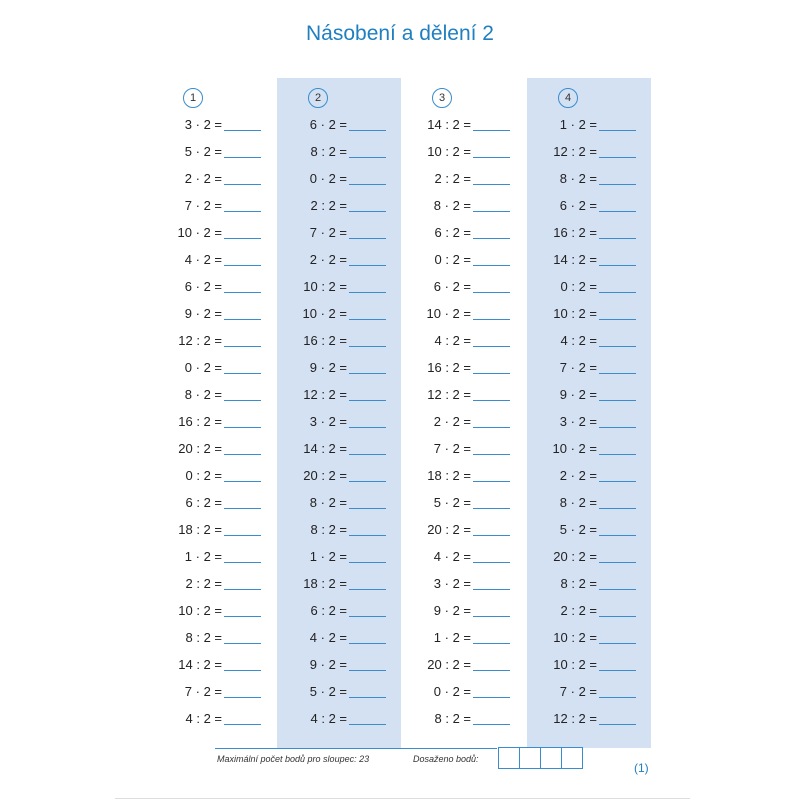 Image resolution: width=800 pixels, height=800 pixels. Describe the element at coordinates (204, 502) in the screenshot. I see `problem: 6 : 2 =` at that location.